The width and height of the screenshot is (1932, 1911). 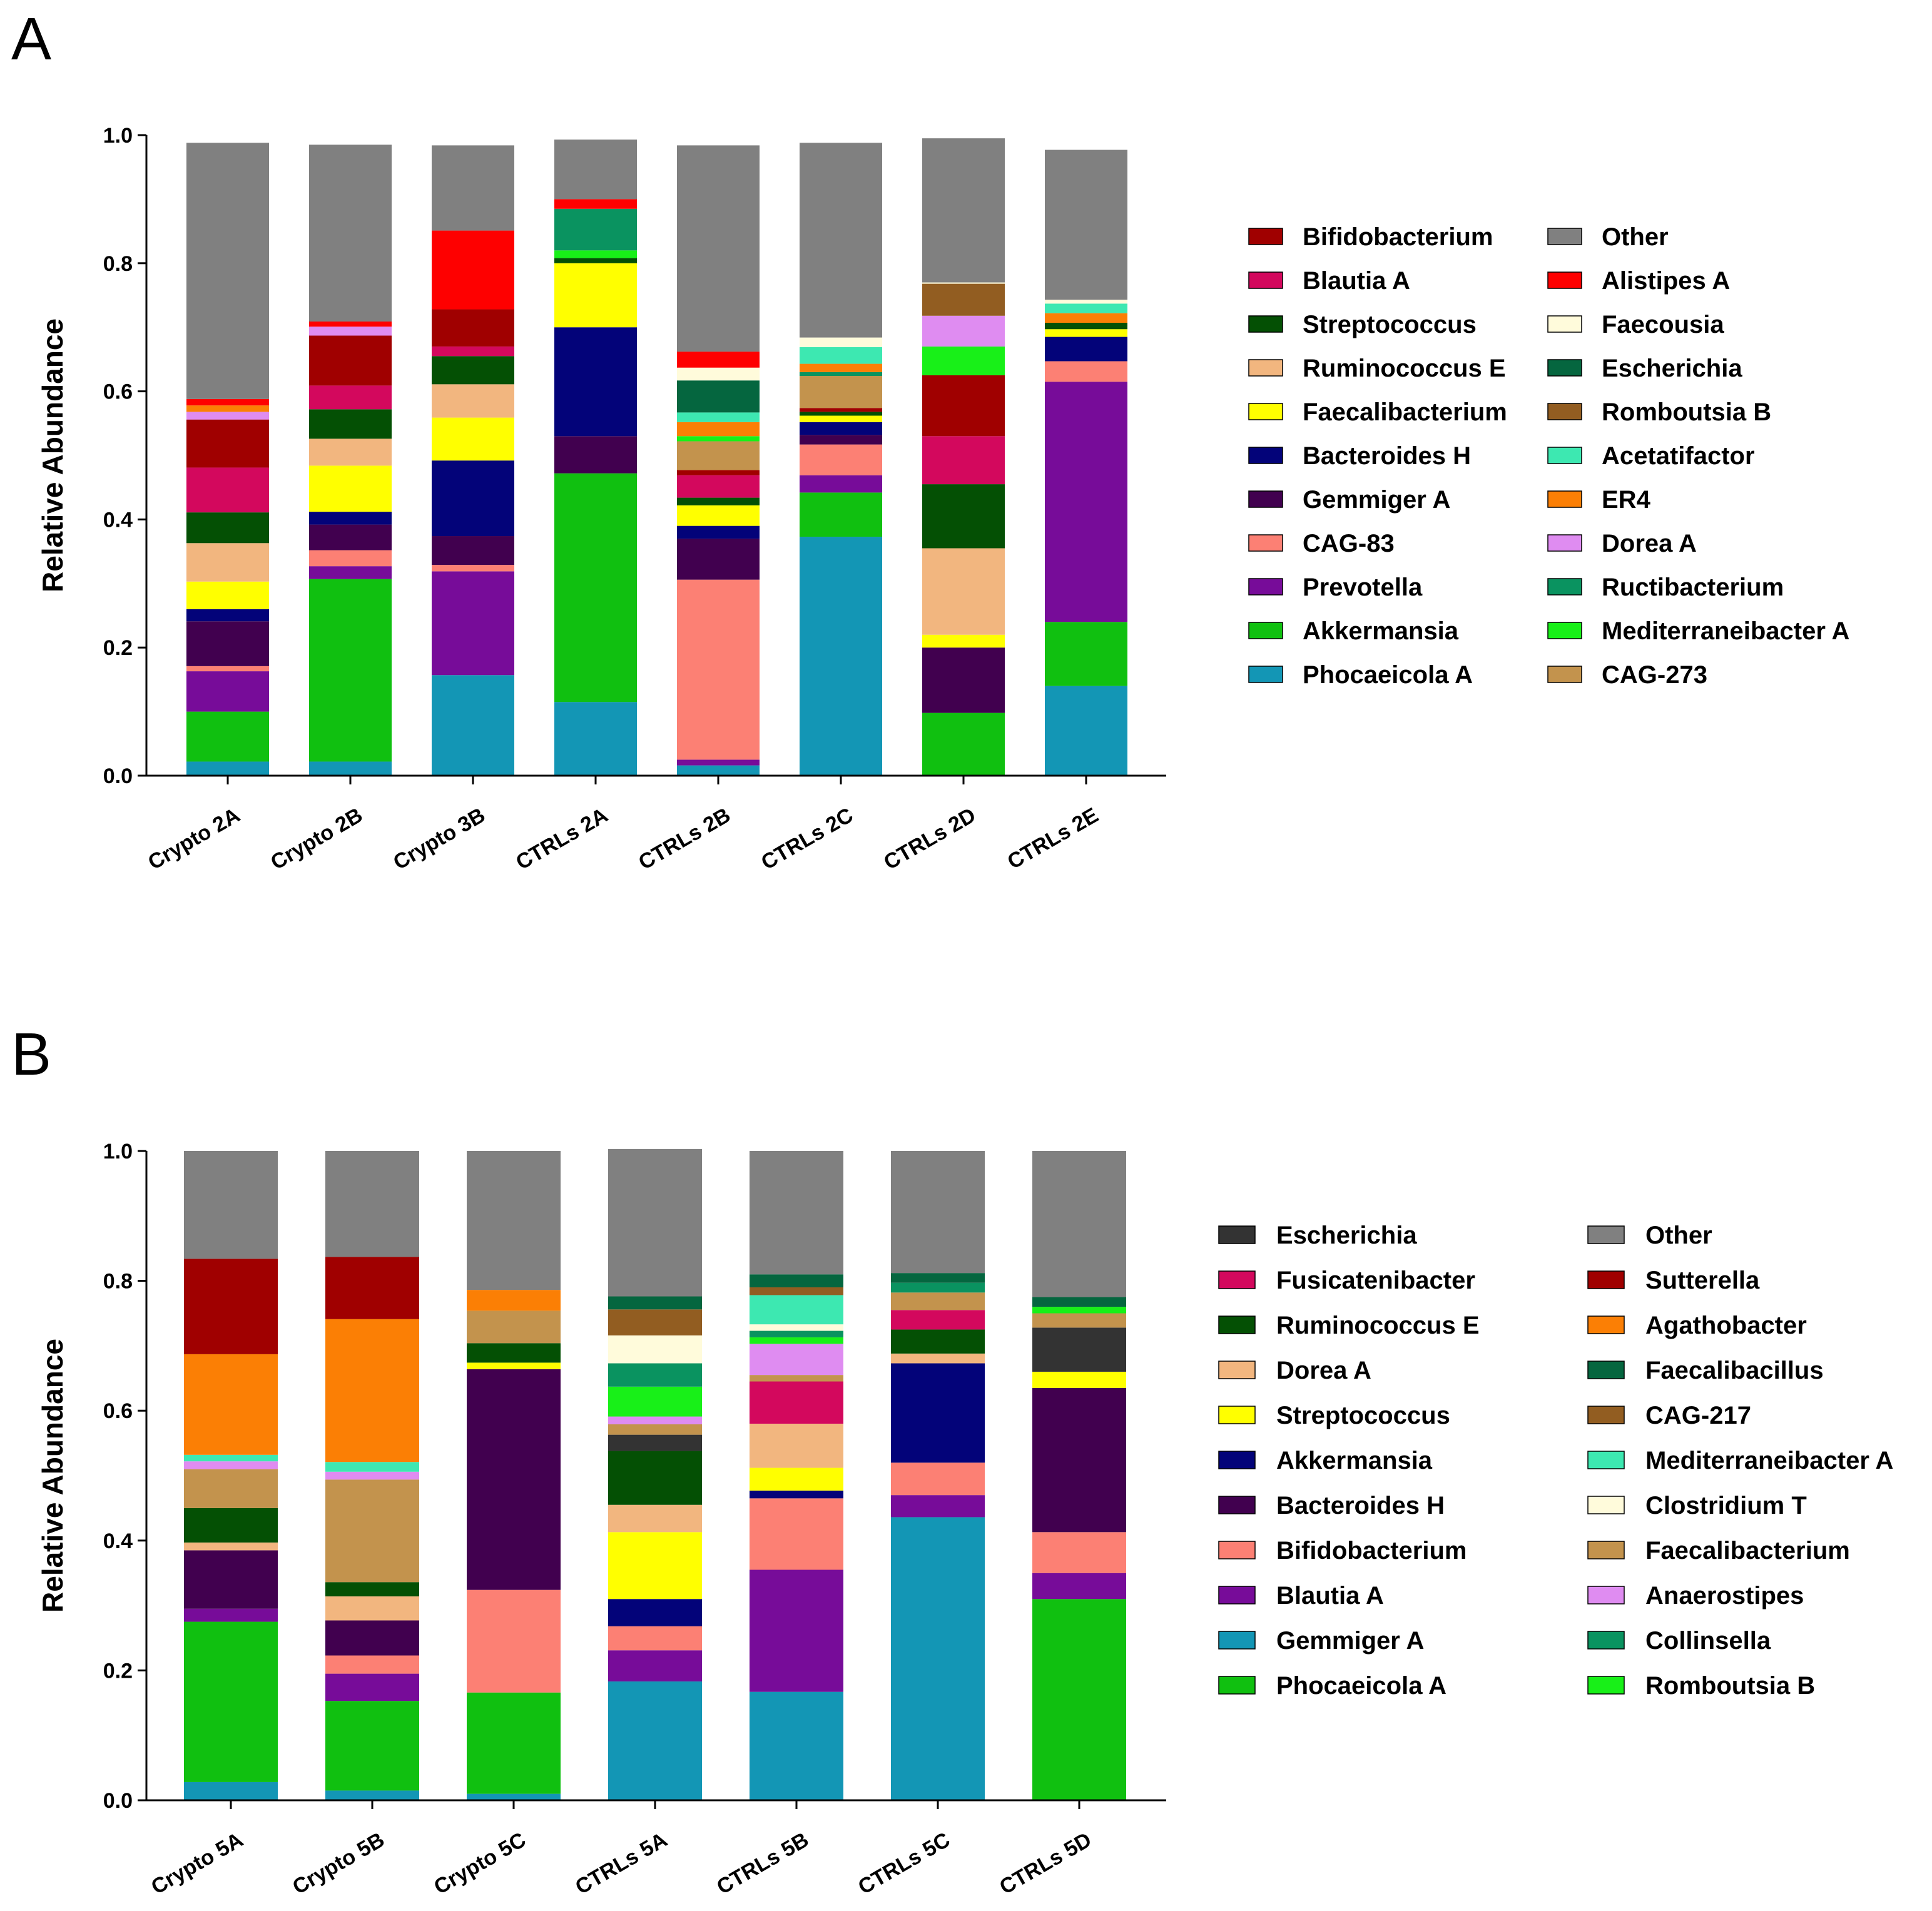 I want to click on panel-a-category-label: CTRLs 2A, so click(x=562, y=838).